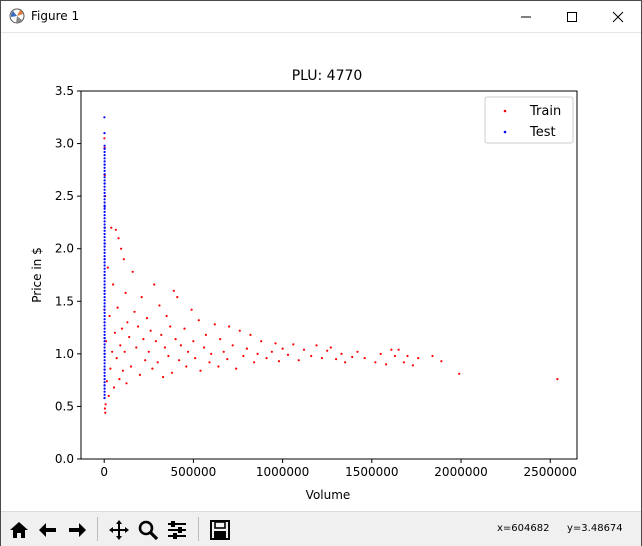 The height and width of the screenshot is (546, 642). What do you see at coordinates (523, 528) in the screenshot?
I see `cursor-x-readout: x=604682` at bounding box center [523, 528].